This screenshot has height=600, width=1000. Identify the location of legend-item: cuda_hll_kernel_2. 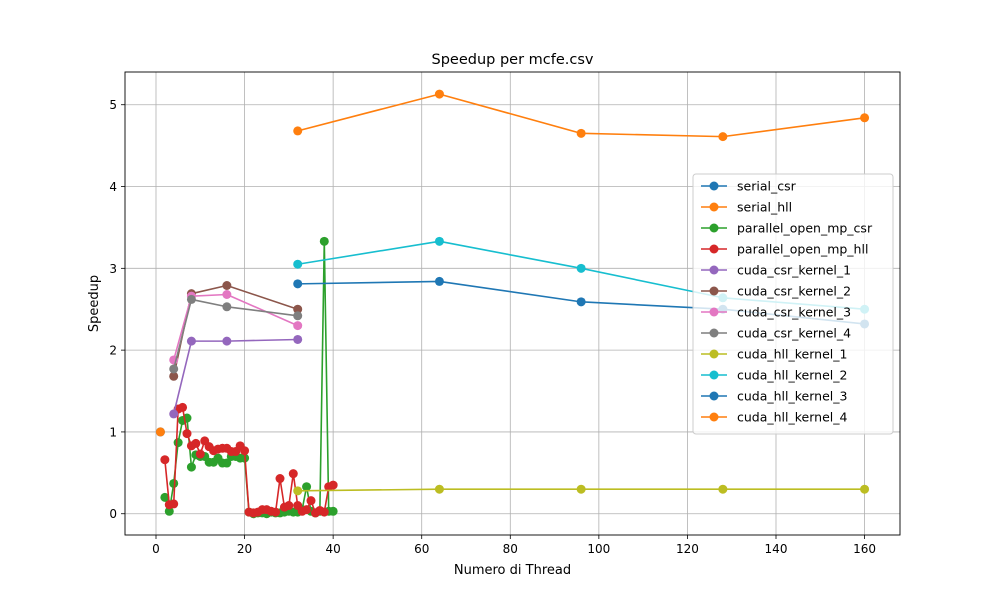
(774, 375).